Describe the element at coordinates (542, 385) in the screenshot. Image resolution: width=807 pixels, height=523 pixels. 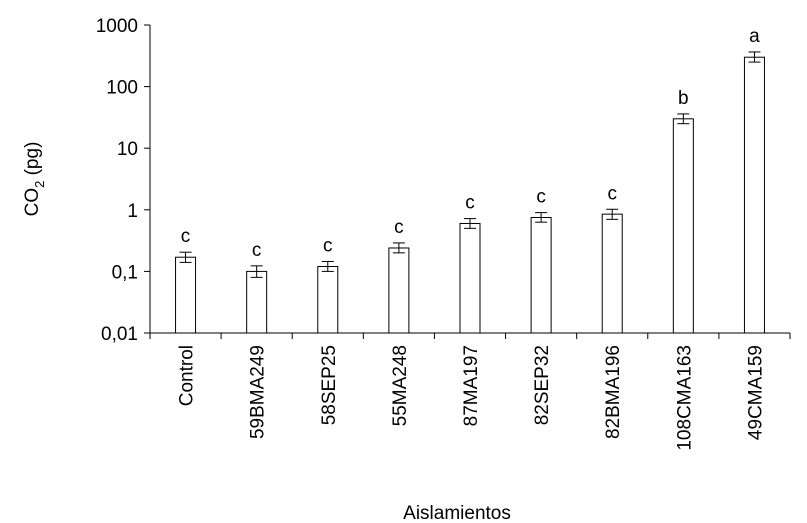
I see `category-label: 82SEP32` at that location.